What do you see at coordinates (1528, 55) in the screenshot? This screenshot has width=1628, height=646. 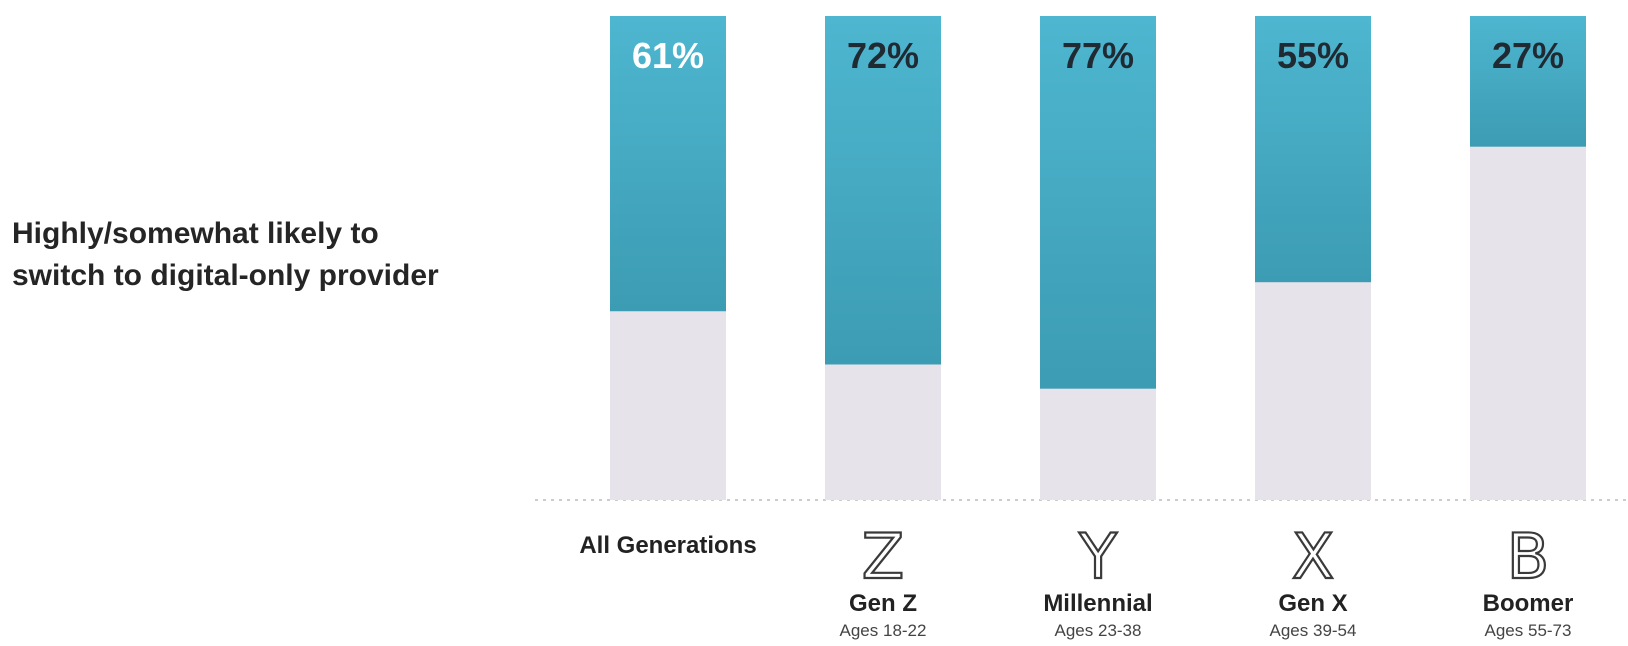 I see `value-label-boomer: 27%` at bounding box center [1528, 55].